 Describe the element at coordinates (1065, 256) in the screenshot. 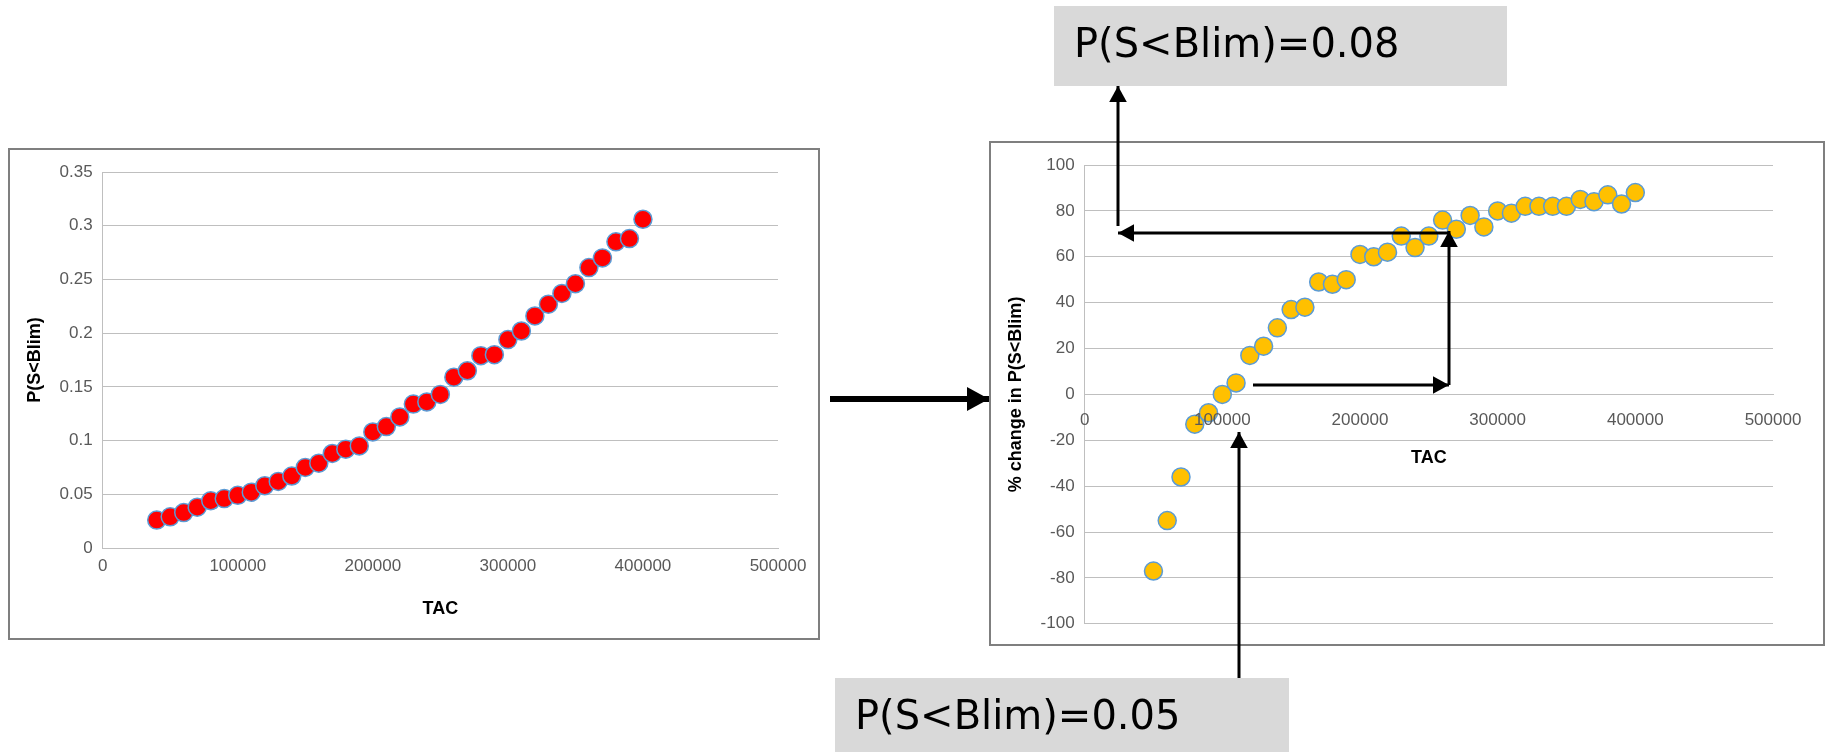

I see `y-tick-label: 60` at that location.